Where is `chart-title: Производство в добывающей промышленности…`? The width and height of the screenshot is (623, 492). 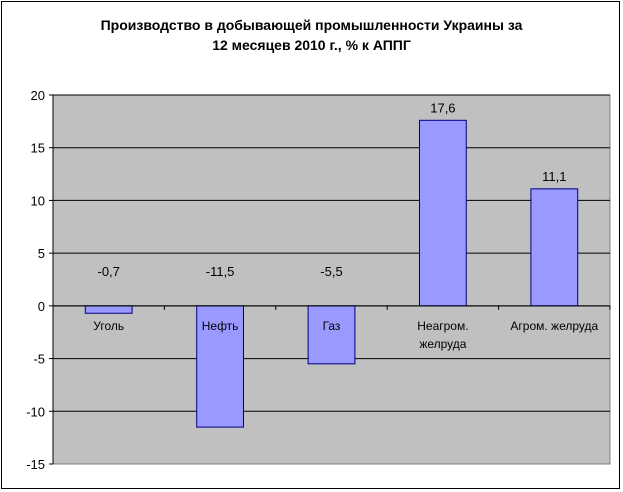
chart-title: Производство в добывающей промышленности… is located at coordinates (311, 35).